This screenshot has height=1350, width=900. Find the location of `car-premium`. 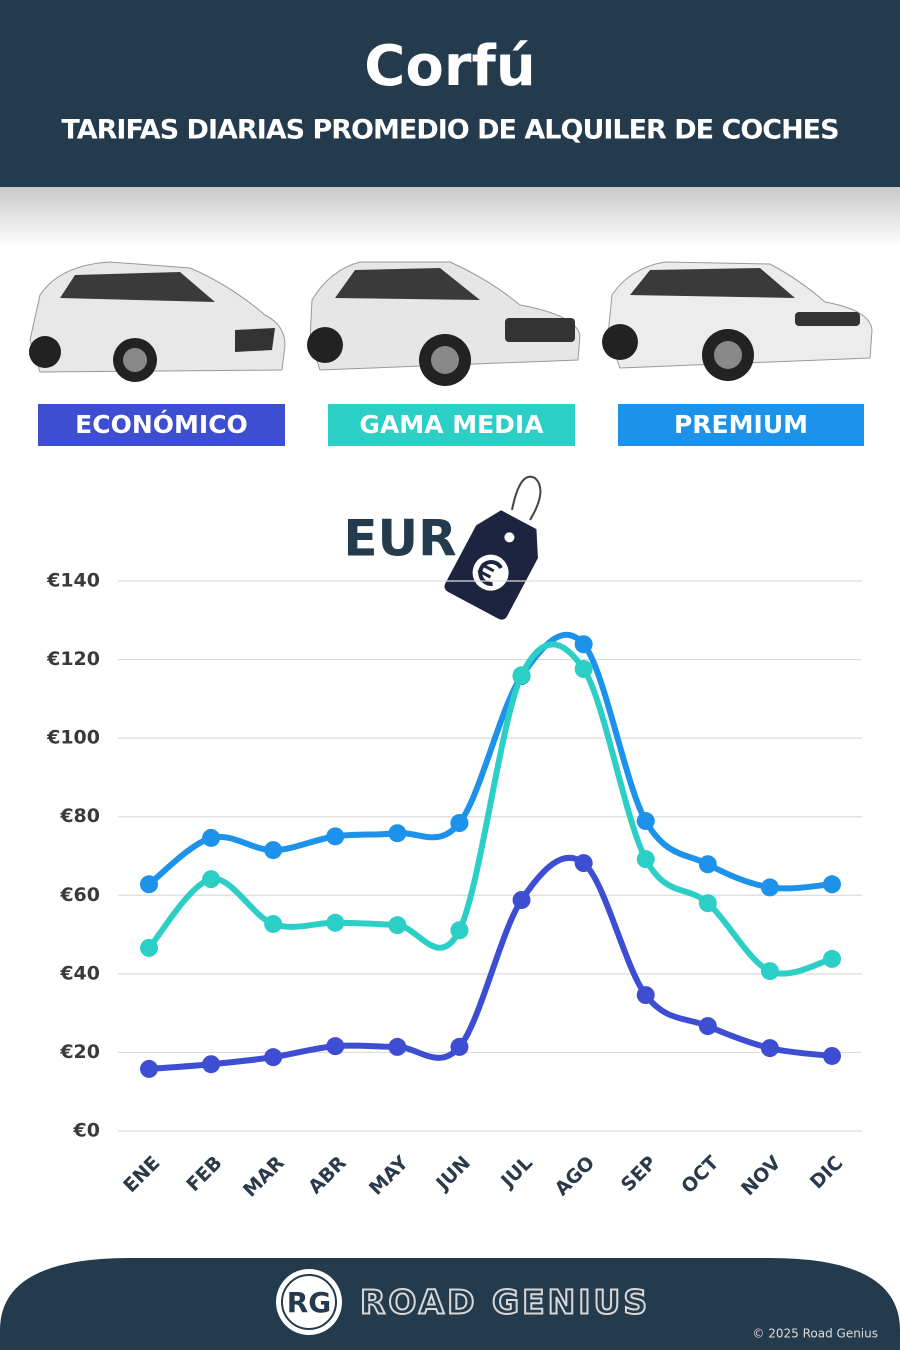

car-premium is located at coordinates (737, 321).